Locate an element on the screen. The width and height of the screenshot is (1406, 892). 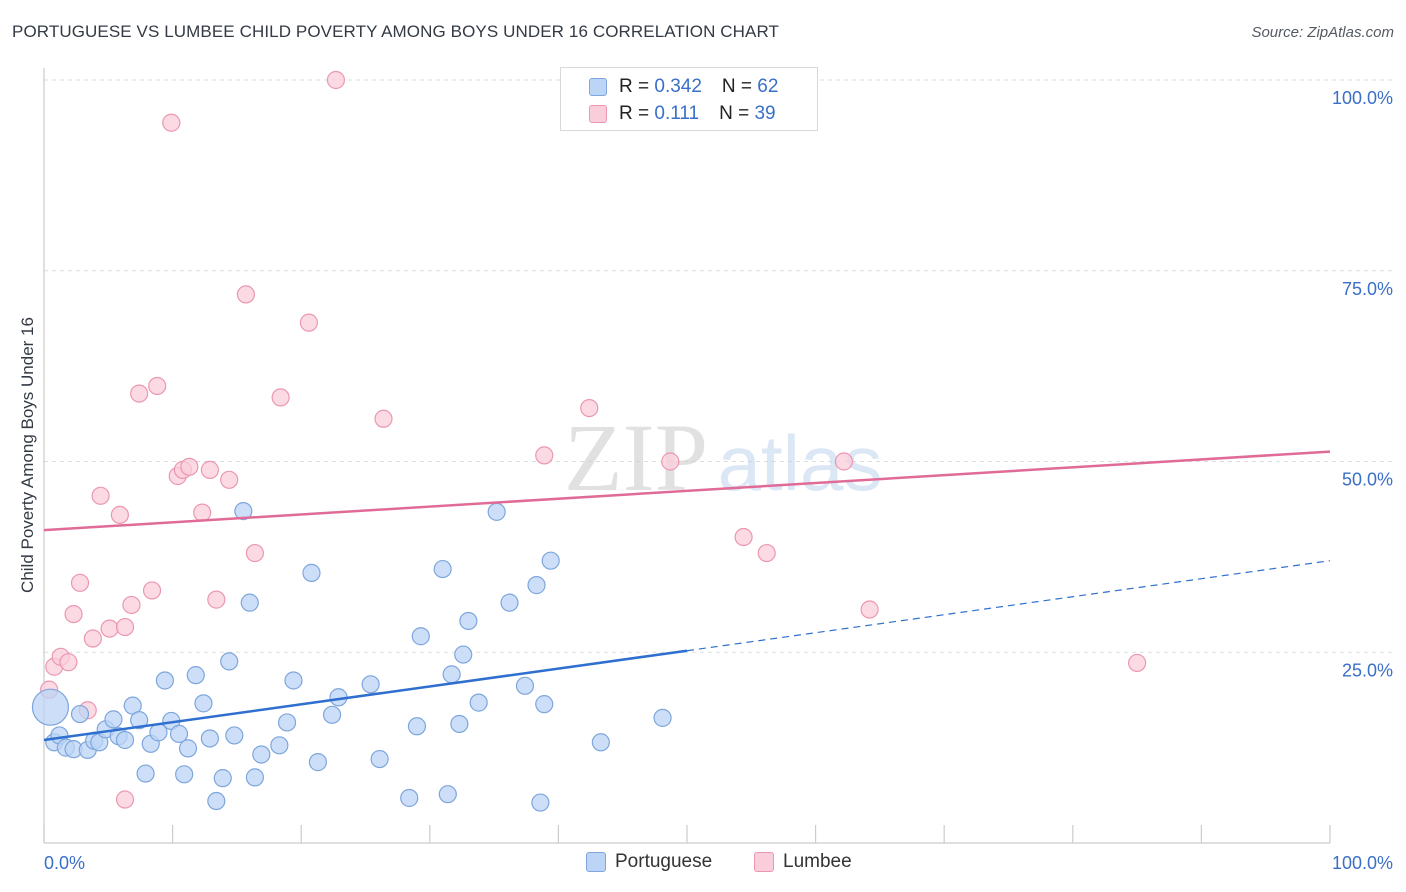
x-tick-label: 100.0% is located at coordinates (1362, 863).